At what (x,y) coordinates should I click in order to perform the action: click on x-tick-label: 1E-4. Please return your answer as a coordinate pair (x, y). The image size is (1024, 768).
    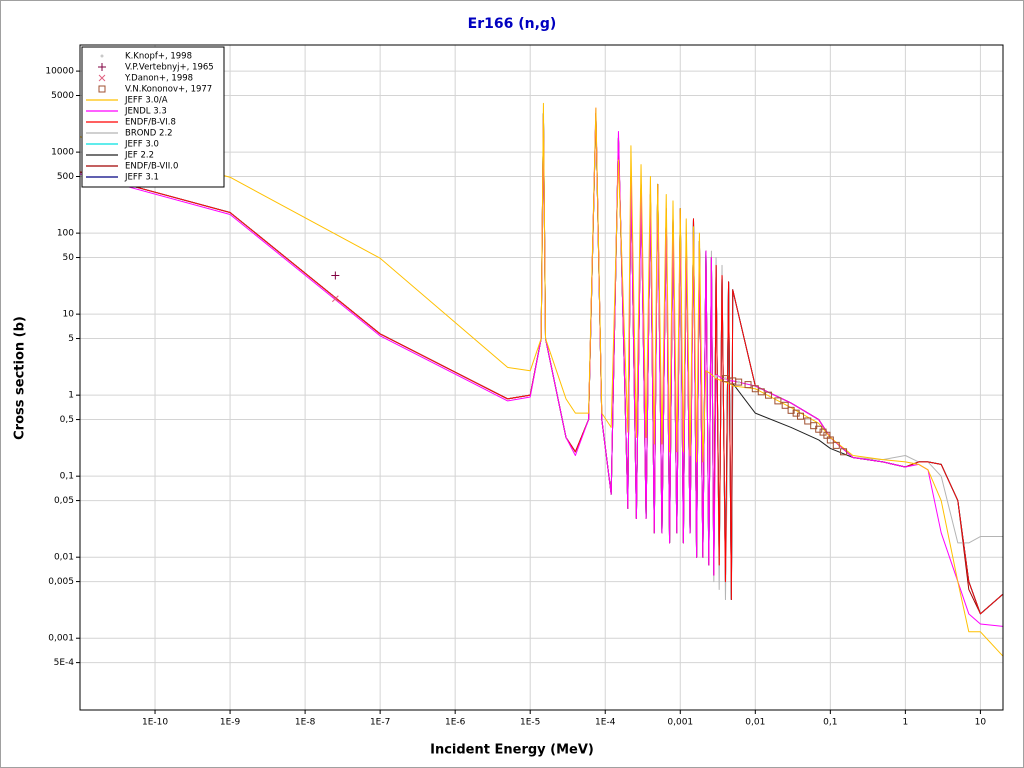
    Looking at the image, I should click on (605, 723).